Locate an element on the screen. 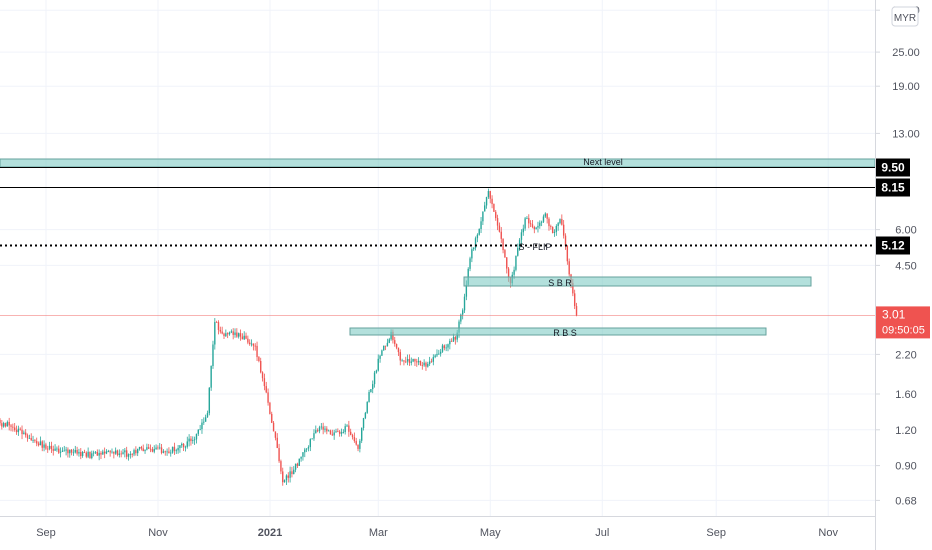 Image resolution: width=932 pixels, height=550 pixels. level-badge-label: 8.15 is located at coordinates (893, 188).